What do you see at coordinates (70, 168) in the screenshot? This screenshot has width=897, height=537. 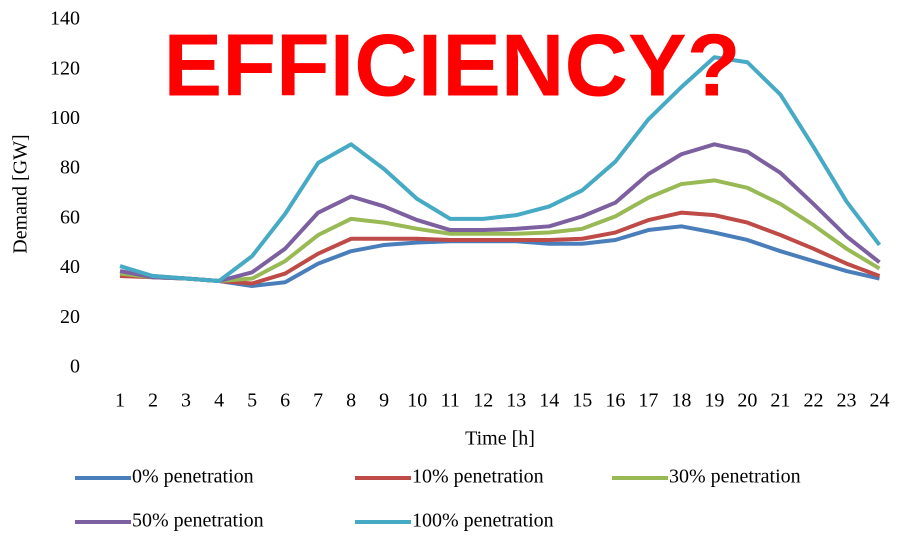 I see `y-tick-label: 80` at bounding box center [70, 168].